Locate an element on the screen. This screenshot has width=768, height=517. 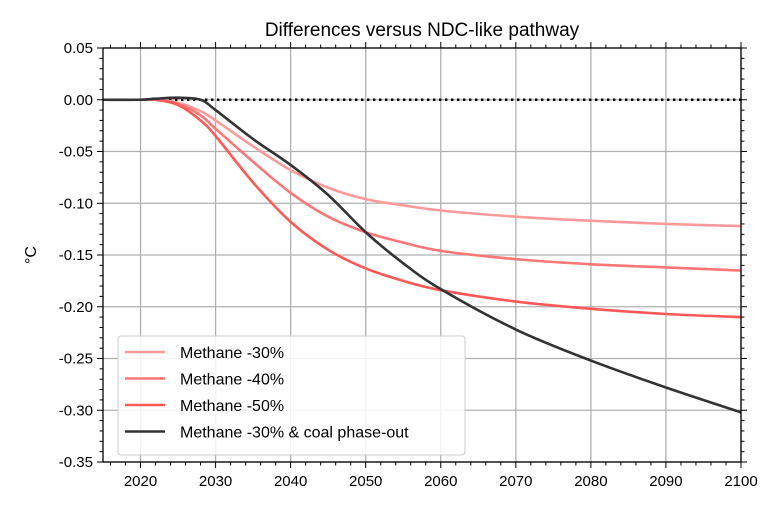
x-tick-label: 2090 is located at coordinates (665, 481).